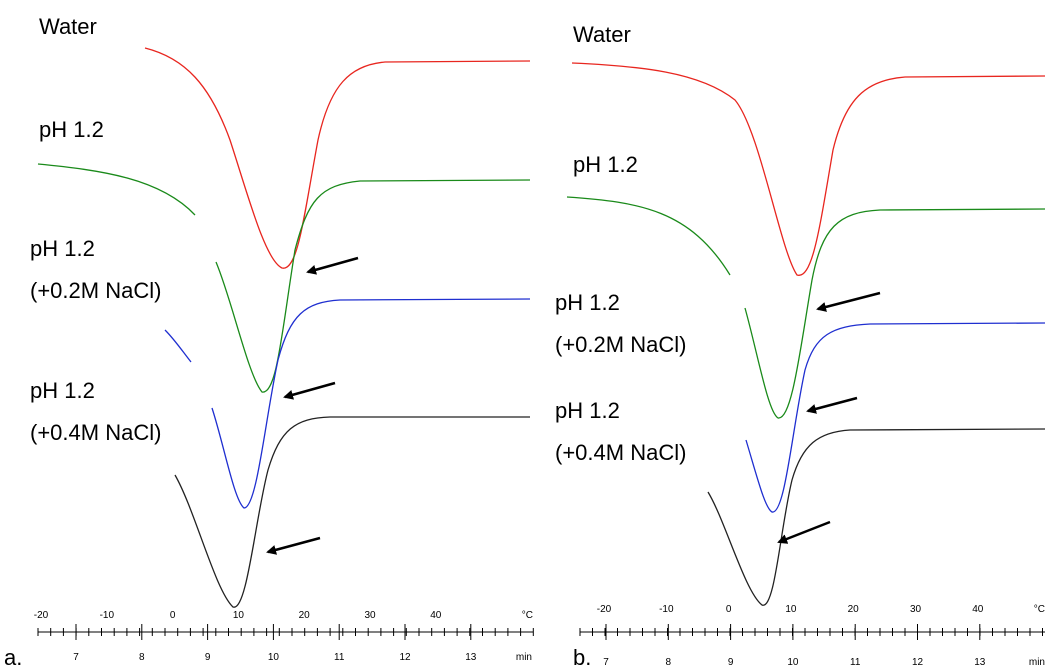 Image resolution: width=1049 pixels, height=672 pixels. What do you see at coordinates (582, 657) in the screenshot?
I see `panel-label-b: b.` at bounding box center [582, 657].